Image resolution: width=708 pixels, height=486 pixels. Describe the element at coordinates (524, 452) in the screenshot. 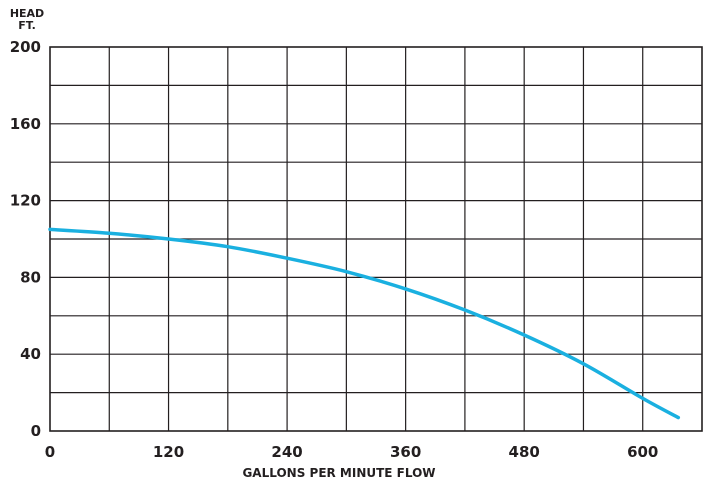

I see `x-tick-label: 480` at that location.